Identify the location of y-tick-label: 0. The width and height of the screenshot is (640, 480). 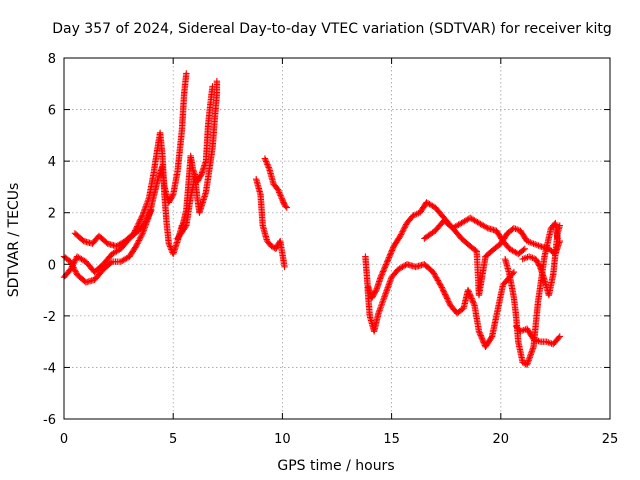
(52, 265).